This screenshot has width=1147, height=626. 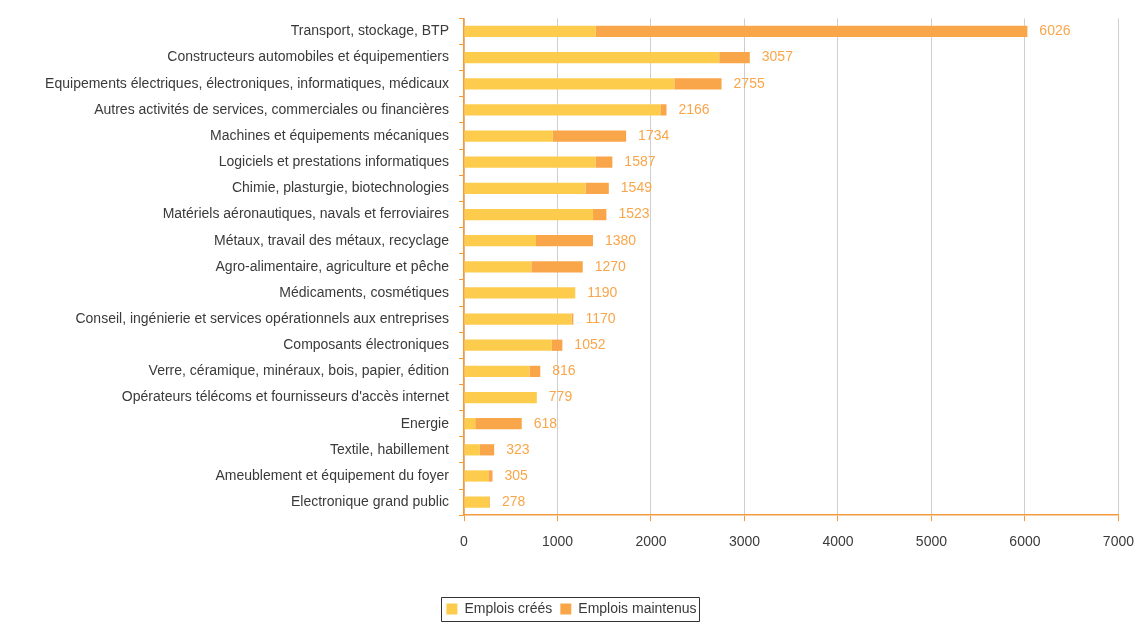 I want to click on y-tick-label: Transport, stockage, BTP, so click(x=369, y=30).